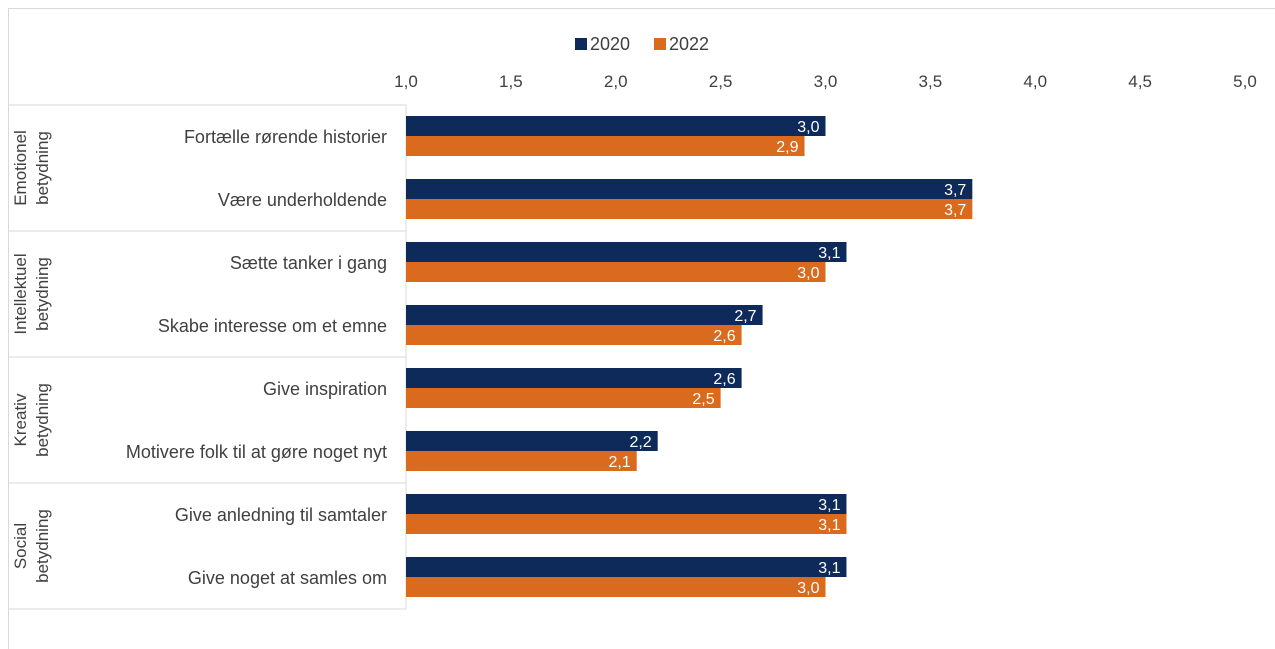  Describe the element at coordinates (272, 326) in the screenshot. I see `category-label: Skabe interesse om et emne` at that location.